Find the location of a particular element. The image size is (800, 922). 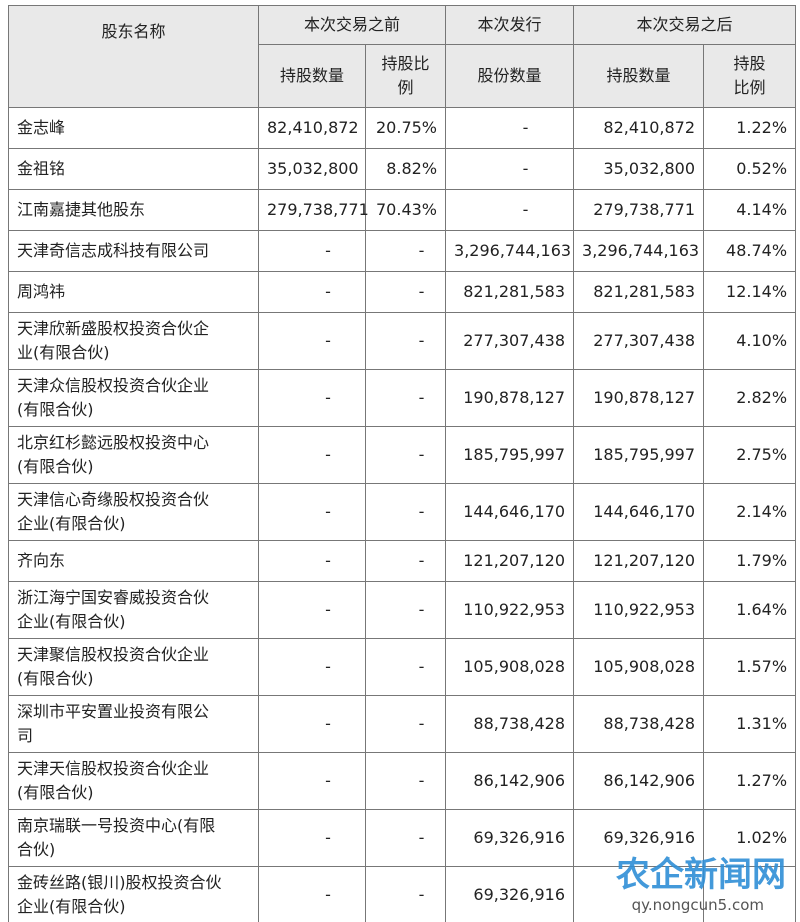

shareholder-name: 深圳市平安置业投资有限公 司 is located at coordinates (133, 724).